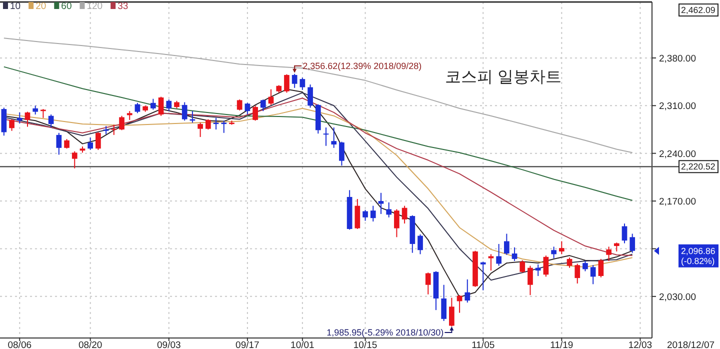  Describe the element at coordinates (15, 6) in the screenshot. I see `legend-label: 10` at that location.